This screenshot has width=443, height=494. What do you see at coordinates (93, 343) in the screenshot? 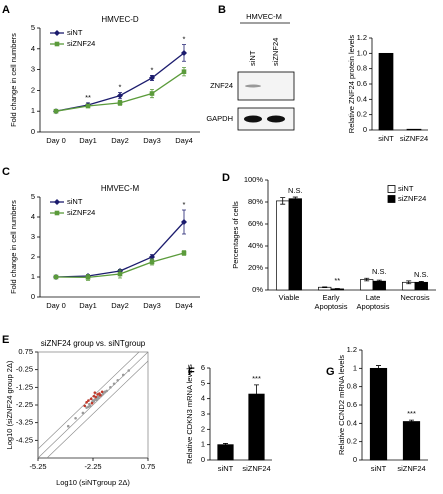
I see `chart-title: siZNF24 group vs. siNTgroup` at bounding box center [93, 343].